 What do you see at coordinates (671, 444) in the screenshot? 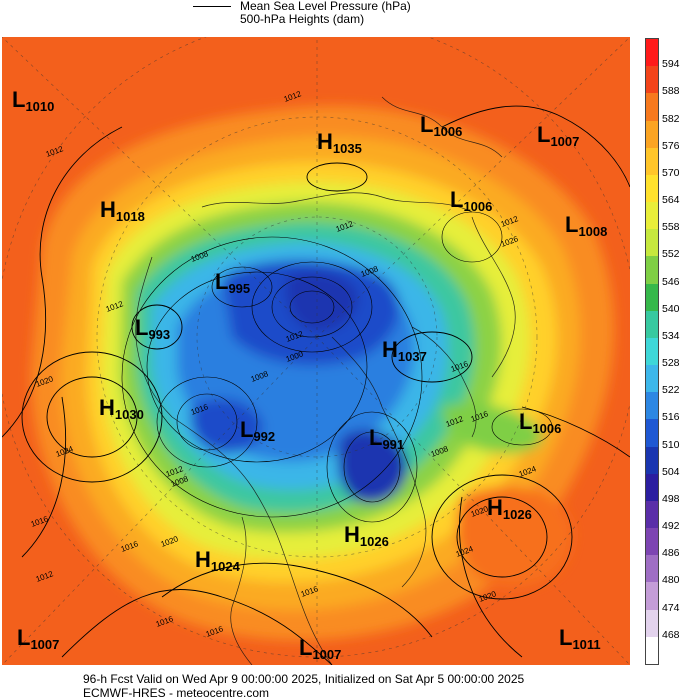
I see `colorbar-level-label: 510` at bounding box center [671, 444].